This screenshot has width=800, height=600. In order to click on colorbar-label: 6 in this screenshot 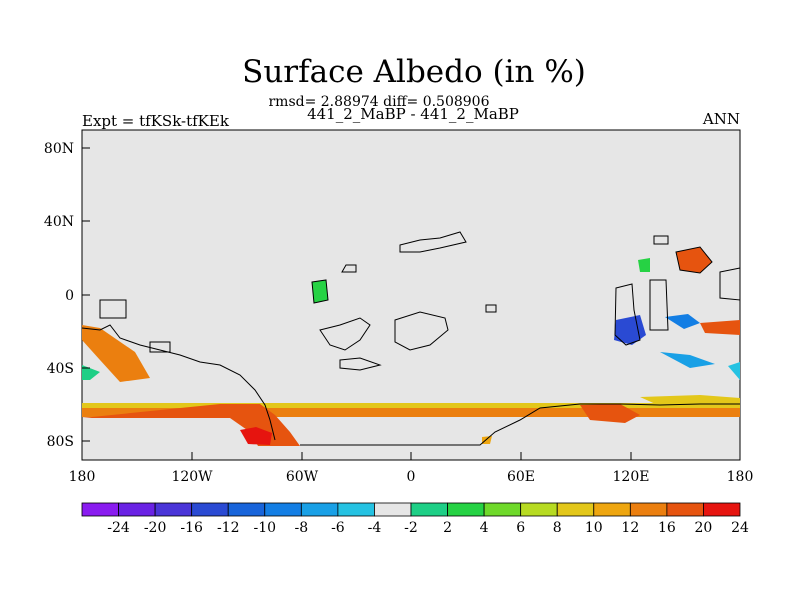, I will do `click(520, 528)`.